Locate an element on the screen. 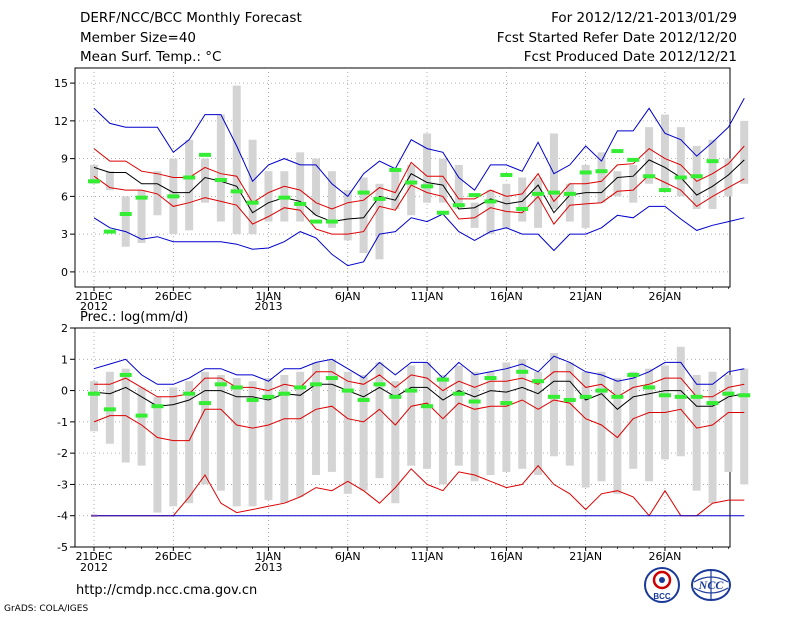 Image resolution: width=800 pixels, height=618 pixels. series-line-mean is located at coordinates (419, 191).